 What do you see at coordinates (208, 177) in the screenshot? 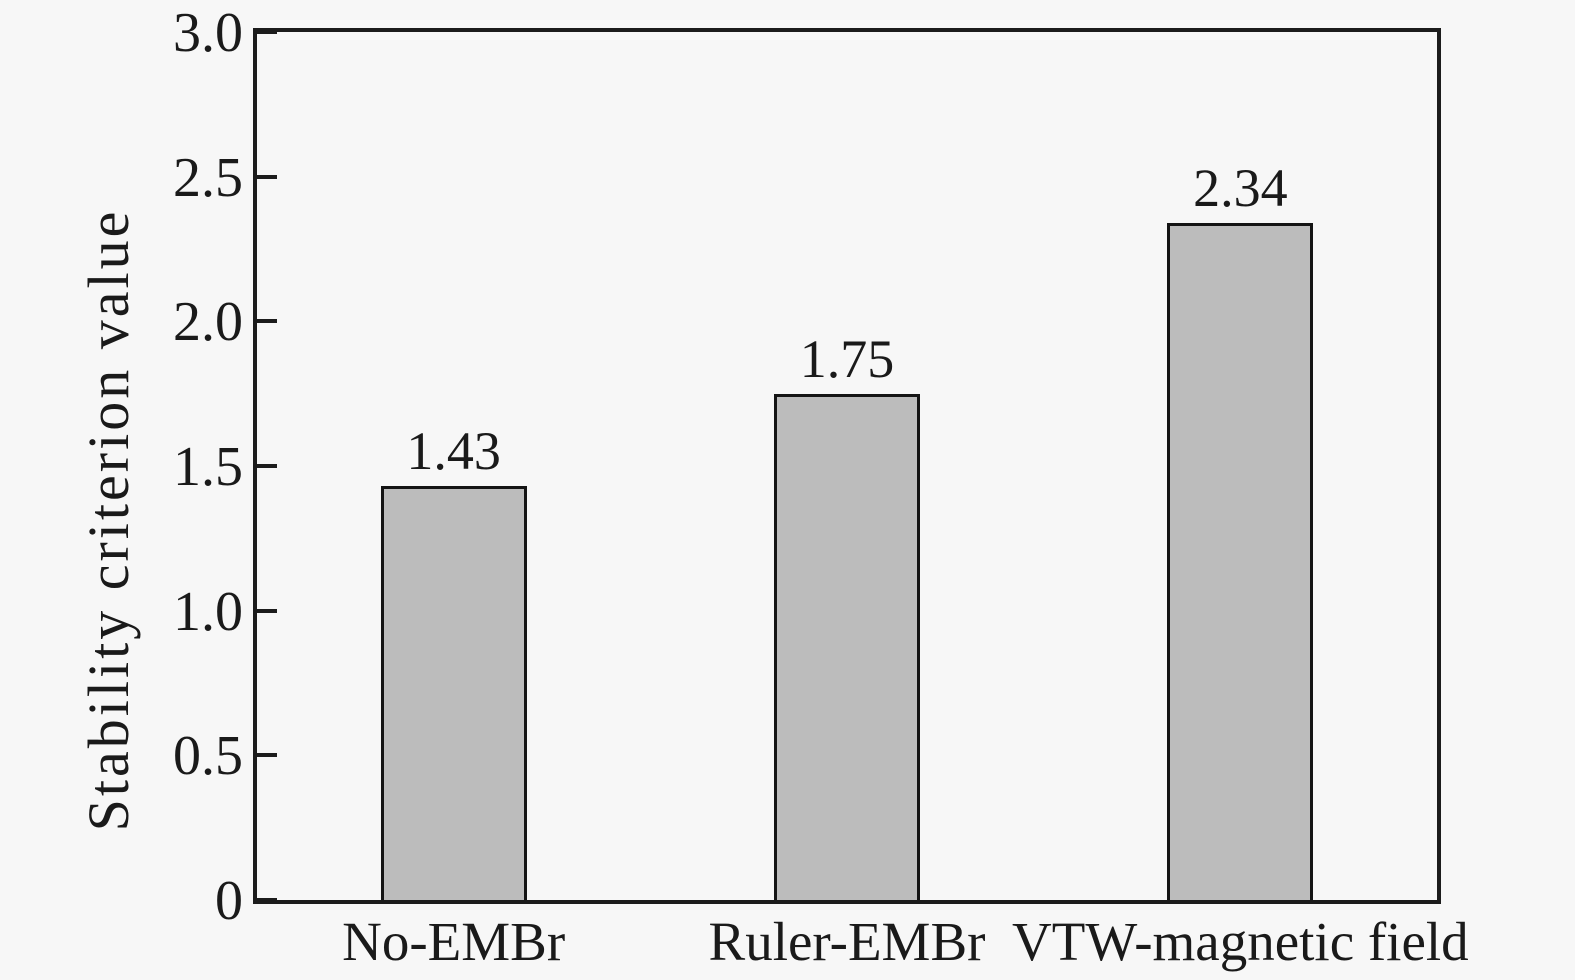
I see `y-tick-label: 2.5` at bounding box center [208, 177].